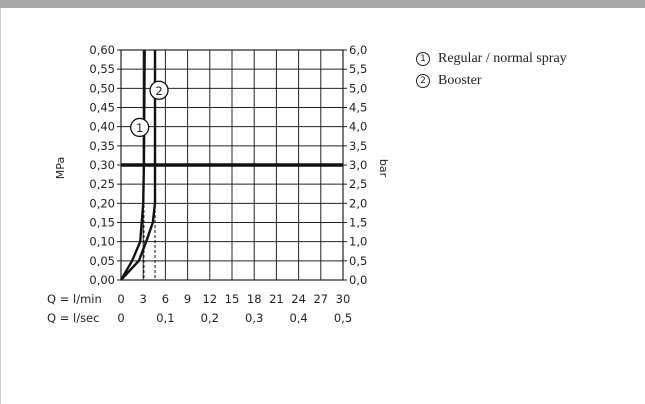  What do you see at coordinates (102, 203) in the screenshot?
I see `y-tick-label-left: 0,20` at bounding box center [102, 203].